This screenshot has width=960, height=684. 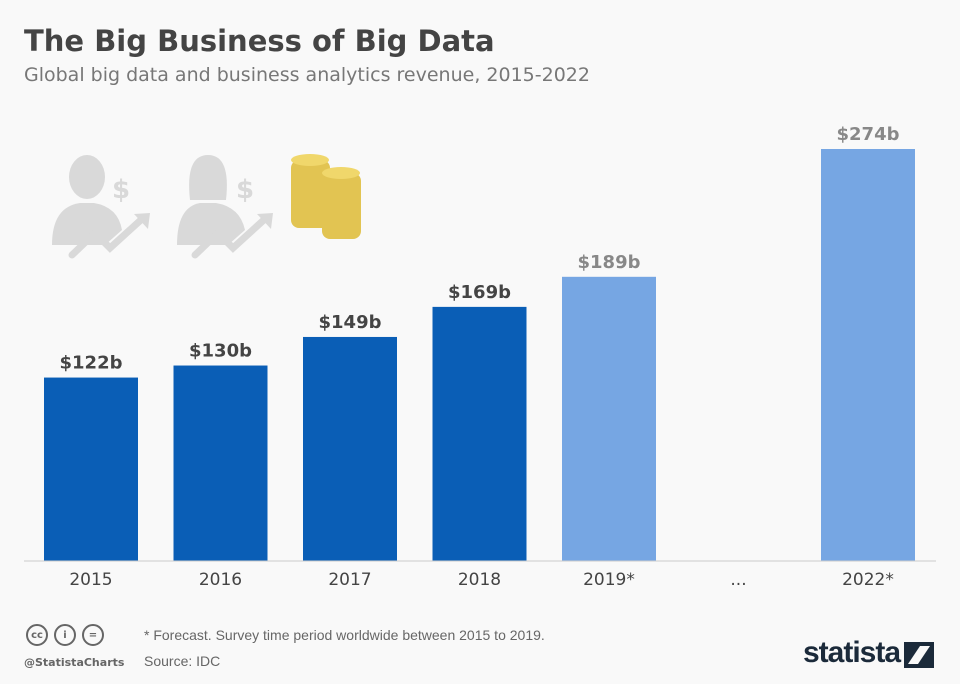 I want to click on data-label: $189b, so click(x=609, y=262).